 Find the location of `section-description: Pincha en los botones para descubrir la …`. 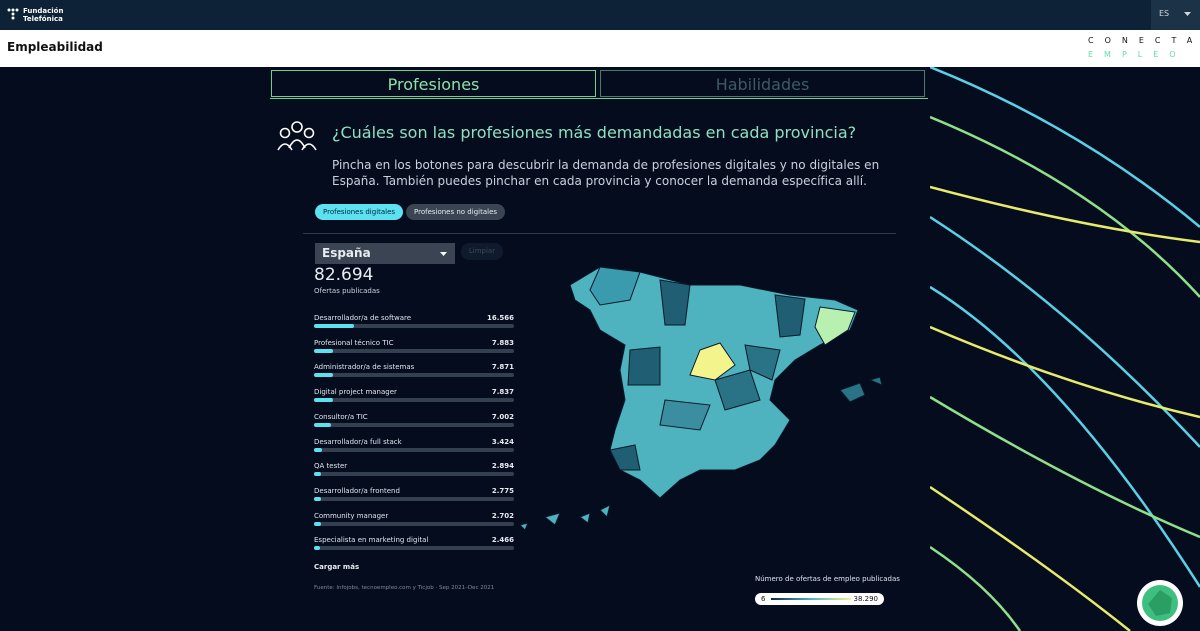

section-description: Pincha en los botones para descubrir la … is located at coordinates (606, 173).